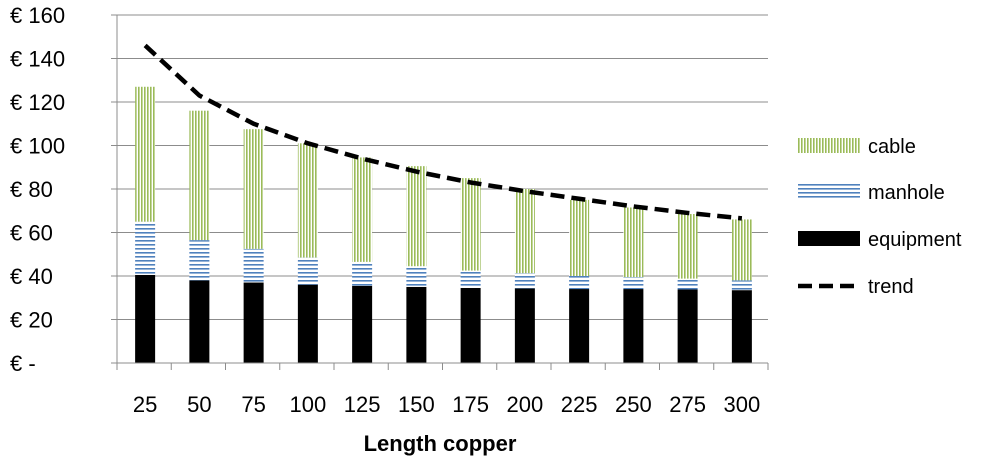  Describe the element at coordinates (37, 146) in the screenshot. I see `y-tick-label: € 100` at that location.